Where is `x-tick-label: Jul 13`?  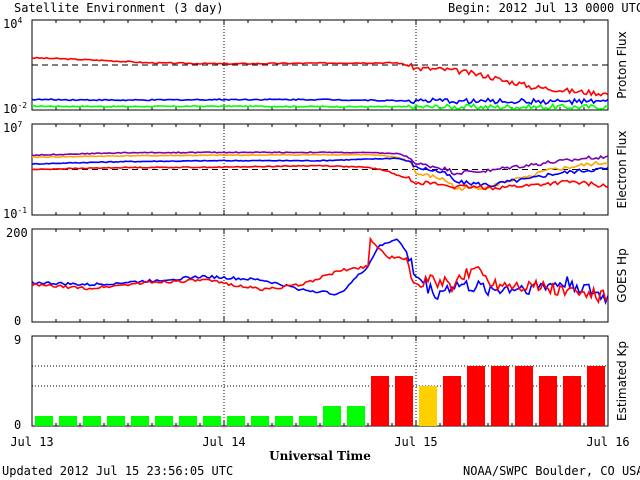
x-tick-label: Jul 13 is located at coordinates (31, 442).